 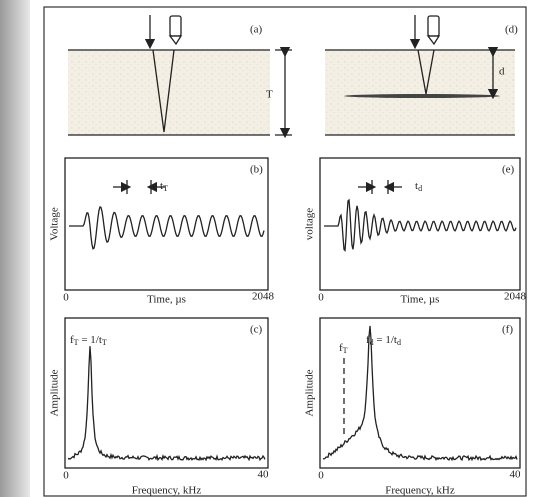 I want to click on panel-tag: (d), so click(x=511, y=30).